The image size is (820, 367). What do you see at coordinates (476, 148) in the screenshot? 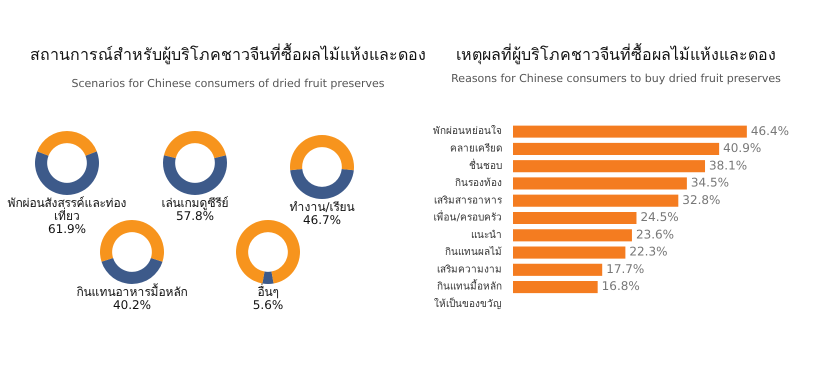
I see `y-tick-label: คลายเครียด` at bounding box center [476, 148].